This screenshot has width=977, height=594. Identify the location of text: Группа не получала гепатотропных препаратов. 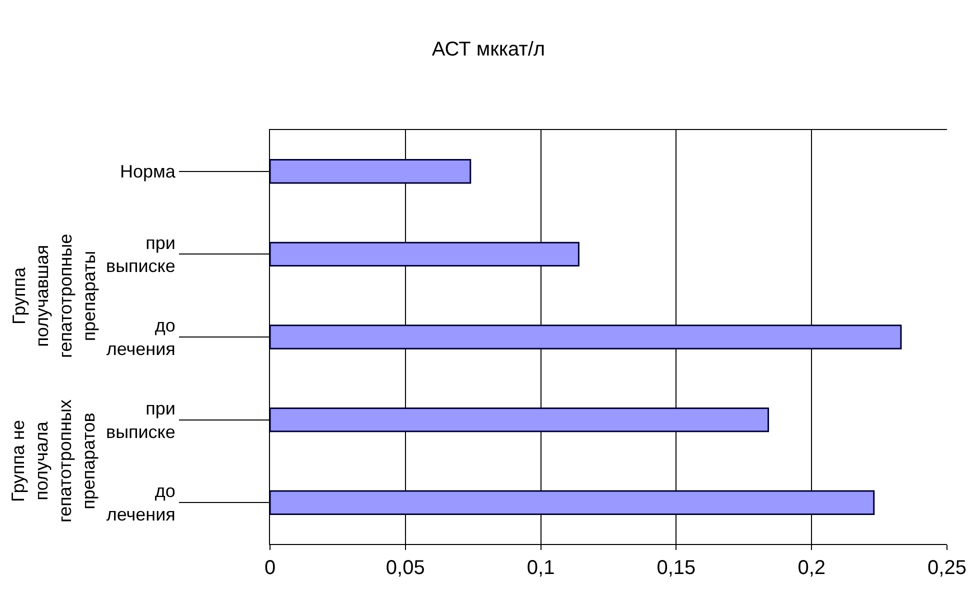
(53, 461).